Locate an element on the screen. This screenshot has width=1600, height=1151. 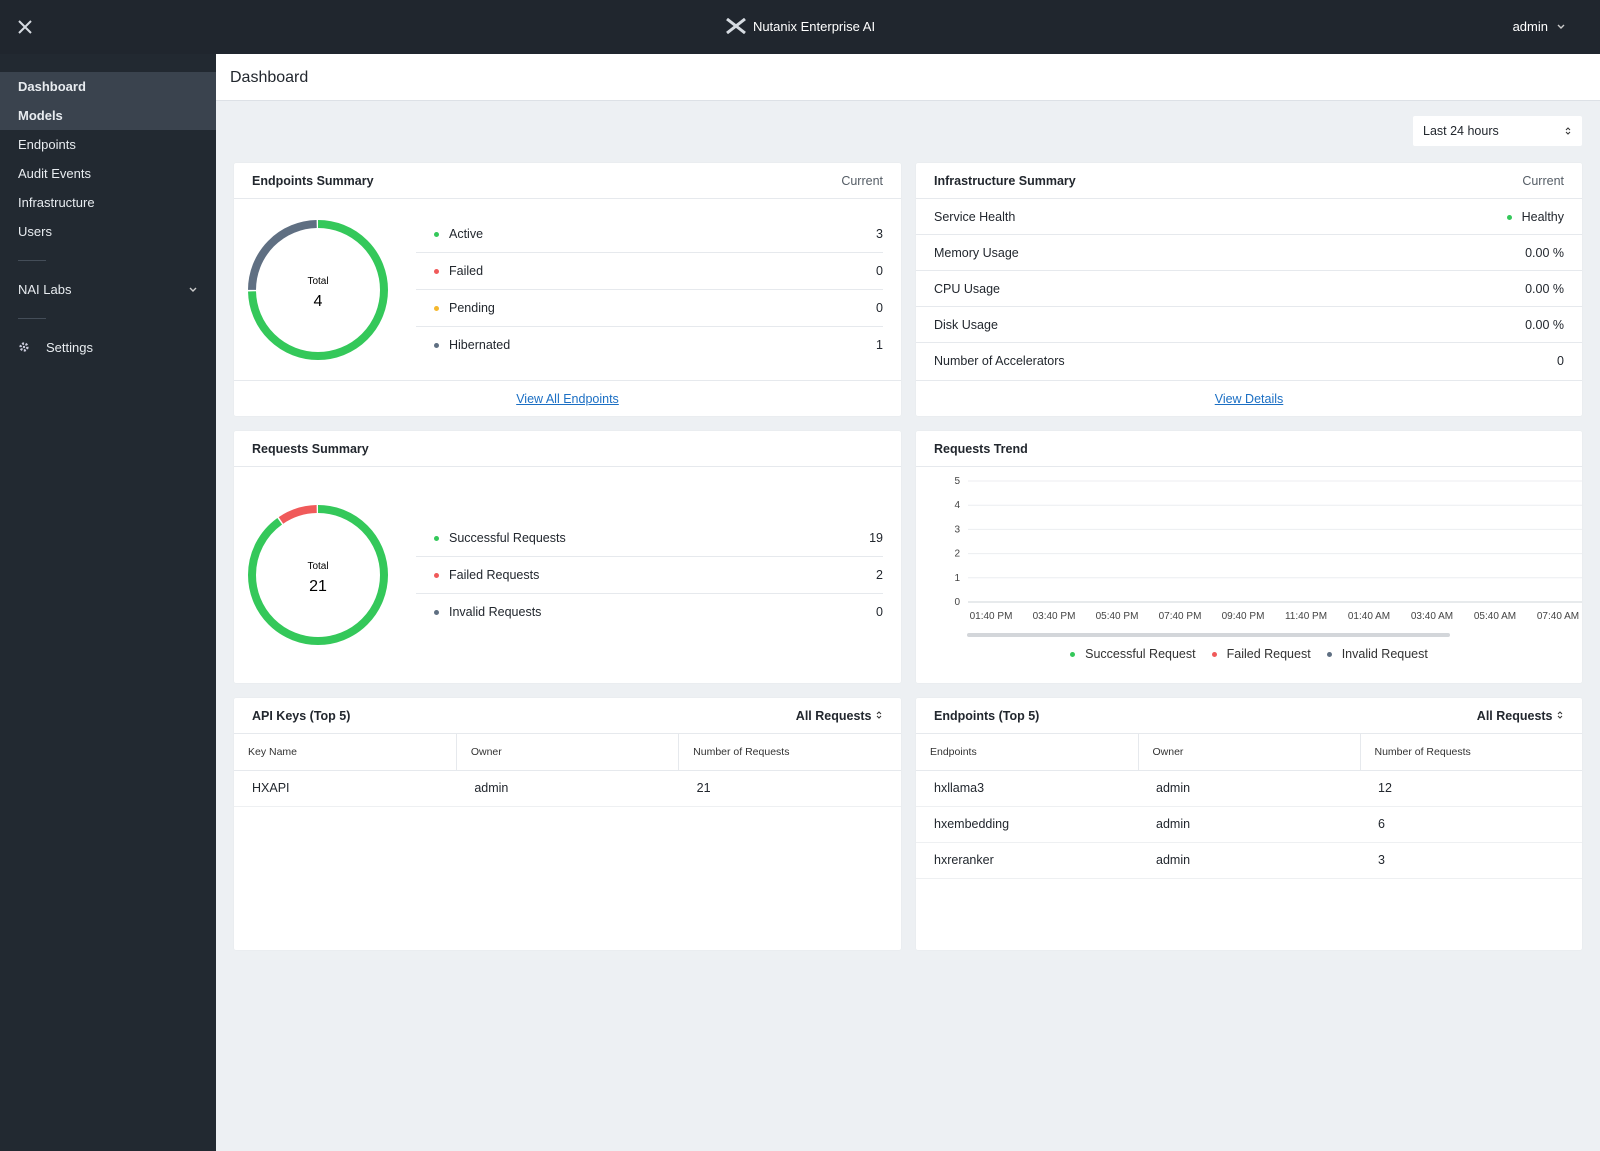
x-tick-label: 03:40 PM is located at coordinates (1054, 616).